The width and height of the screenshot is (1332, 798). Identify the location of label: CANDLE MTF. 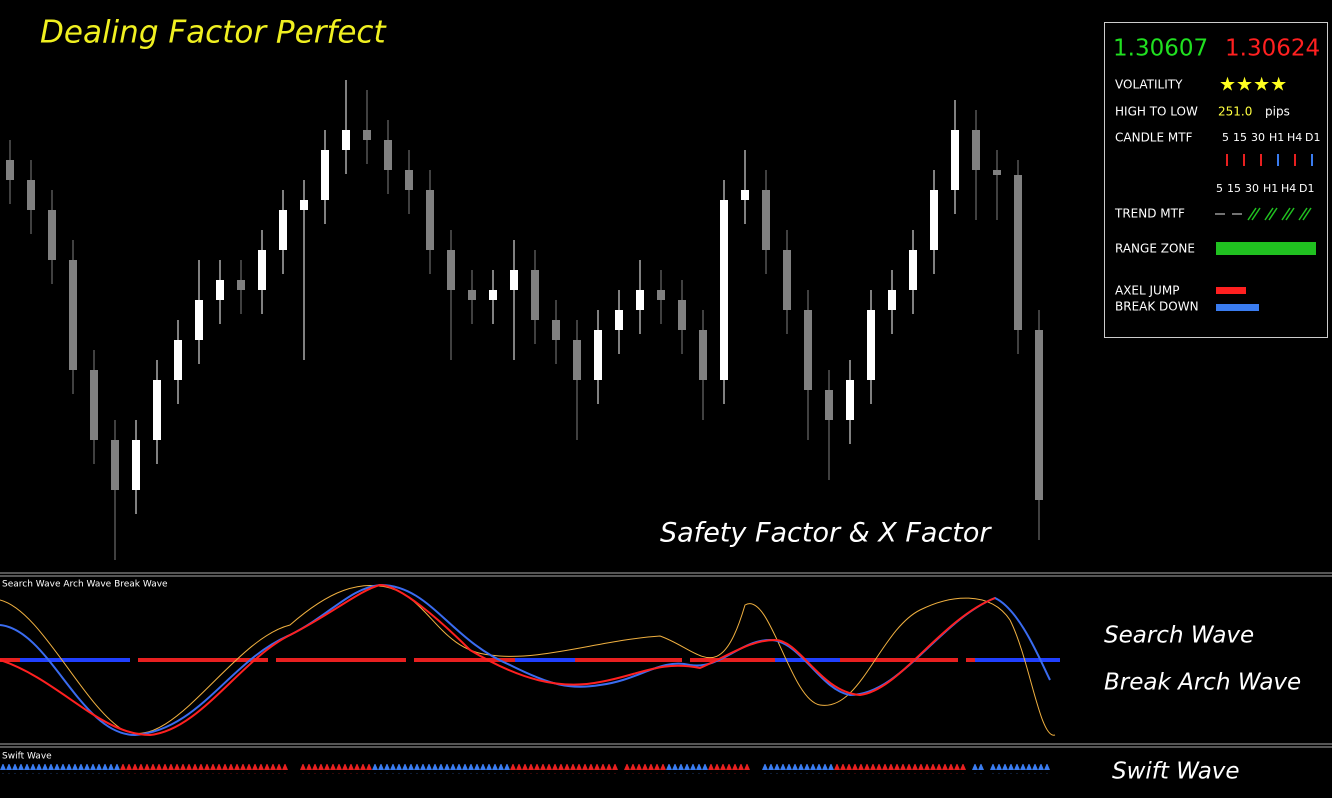
(1154, 138).